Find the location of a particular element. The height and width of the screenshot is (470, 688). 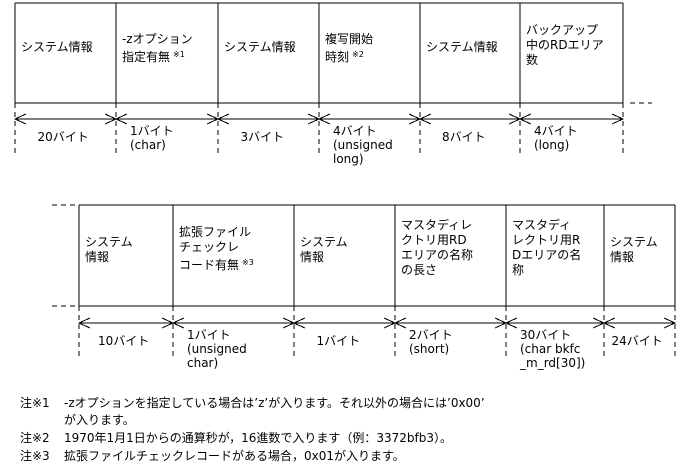

footnote-text: 1970年1月1日からの通算秒が，16進数で入ります（例：3372bfb3）。 is located at coordinates (258, 438).